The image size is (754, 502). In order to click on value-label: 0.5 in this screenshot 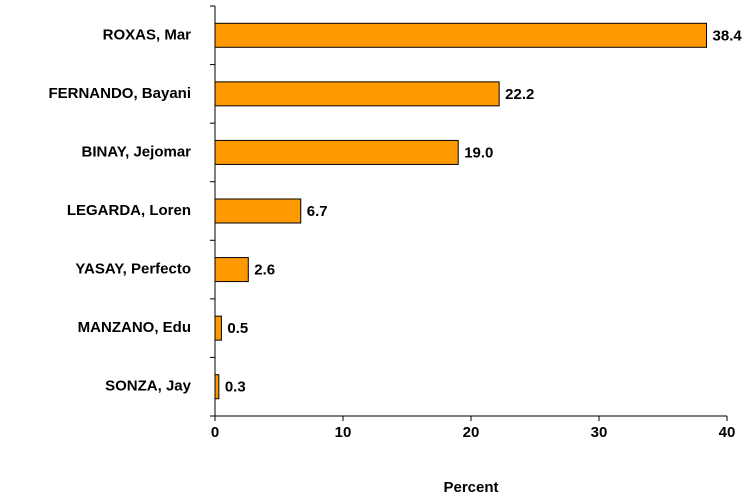, I will do `click(237, 328)`.